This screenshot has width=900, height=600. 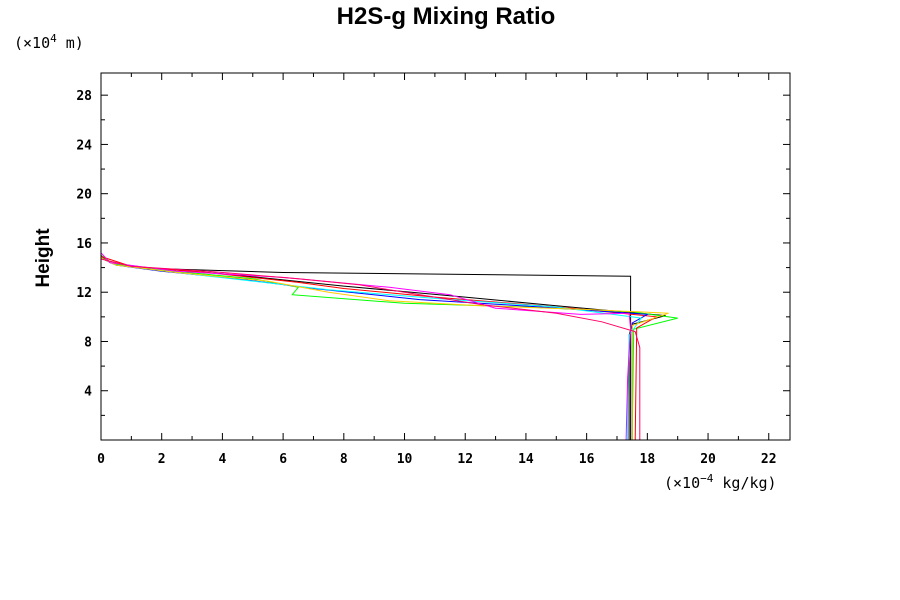 I want to click on x-axis-unit: (×10−4 kg/kg), so click(x=720, y=482).